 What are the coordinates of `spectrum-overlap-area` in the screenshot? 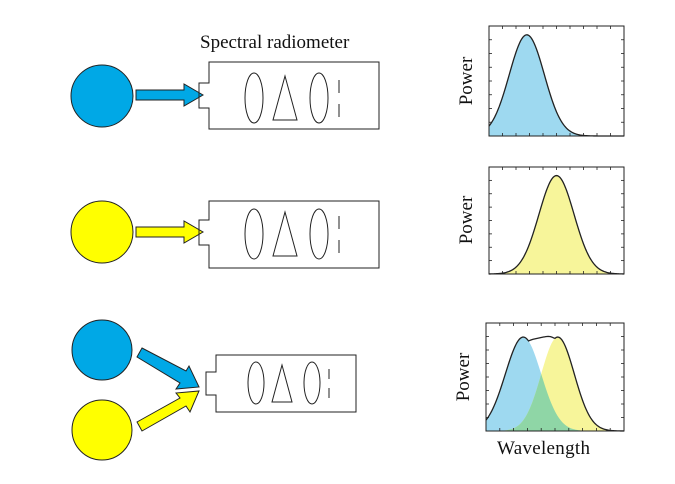 It's located at (555, 402).